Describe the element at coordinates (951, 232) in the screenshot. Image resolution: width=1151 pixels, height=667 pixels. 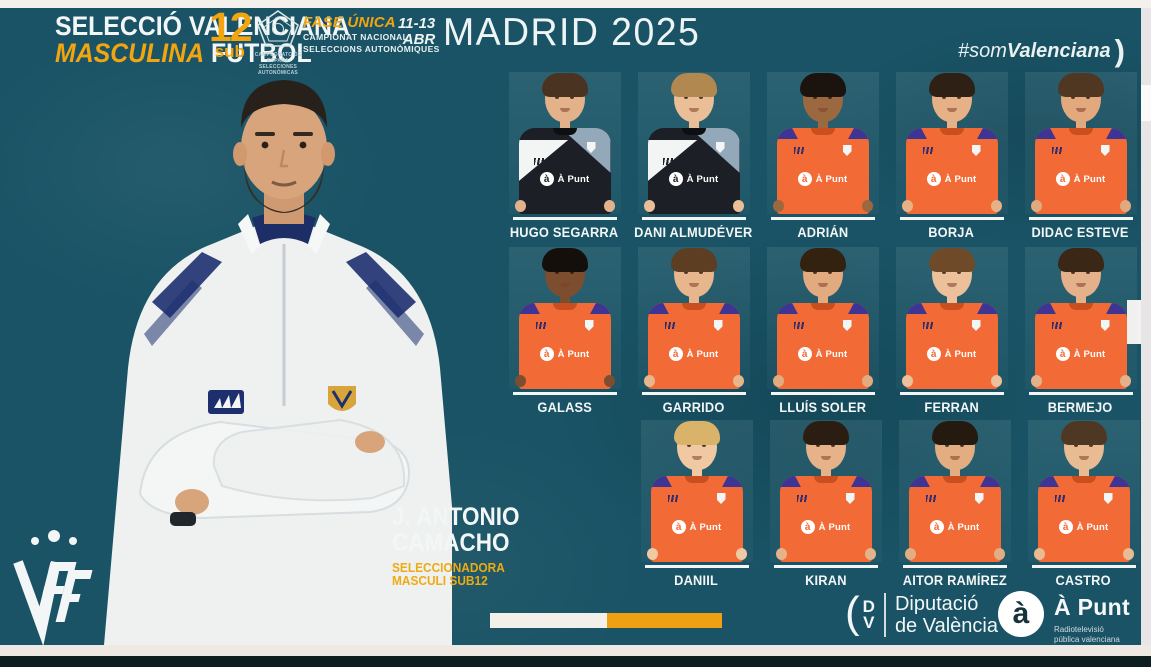
I see `player-name: BORJA` at that location.